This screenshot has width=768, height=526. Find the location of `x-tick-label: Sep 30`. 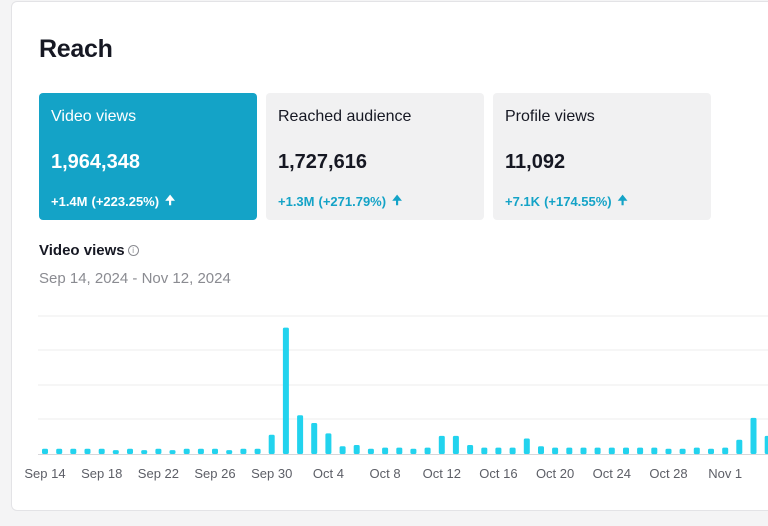

x-tick-label: Sep 30 is located at coordinates (271, 473).